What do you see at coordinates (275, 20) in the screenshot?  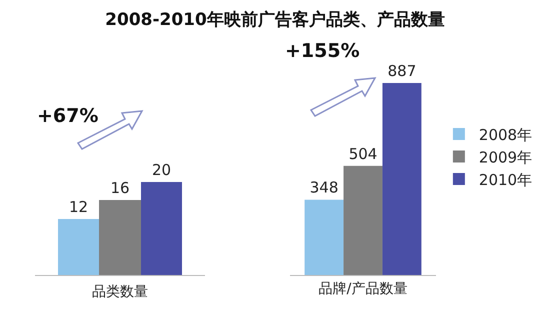 I see `text: 2008-2010年映前广告客户品类、产品数量` at bounding box center [275, 20].